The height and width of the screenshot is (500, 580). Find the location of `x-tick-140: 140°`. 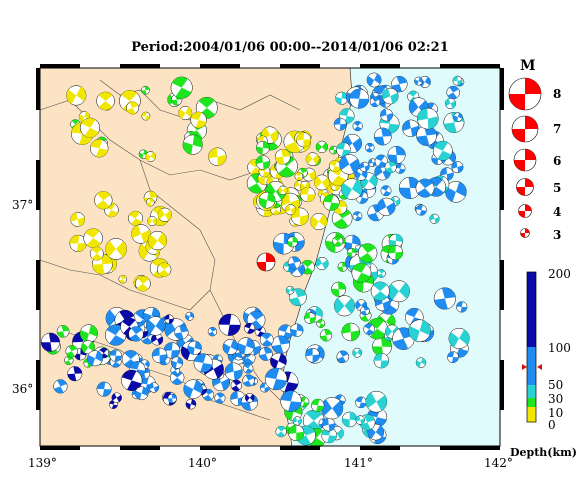

x-tick-140: 140° is located at coordinates (202, 463).